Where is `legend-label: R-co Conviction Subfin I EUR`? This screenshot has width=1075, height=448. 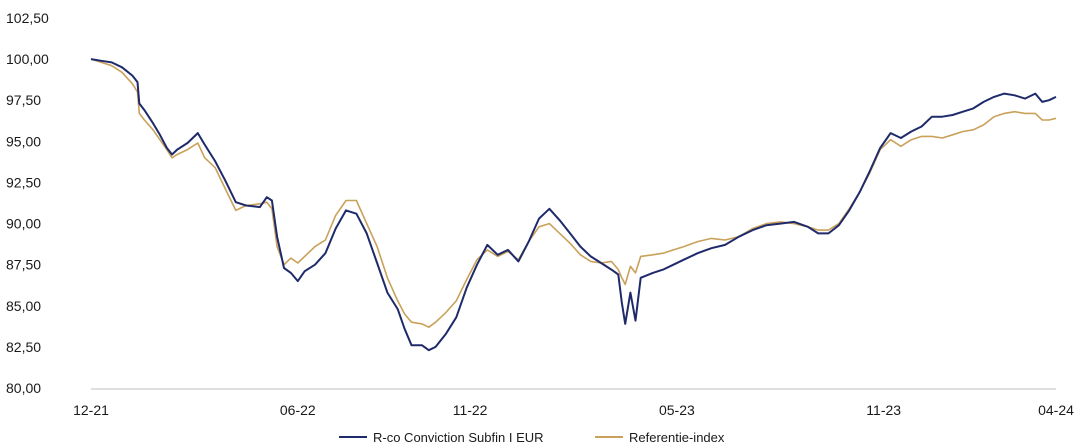
legend-label: R-co Conviction Subfin I EUR is located at coordinates (458, 437).